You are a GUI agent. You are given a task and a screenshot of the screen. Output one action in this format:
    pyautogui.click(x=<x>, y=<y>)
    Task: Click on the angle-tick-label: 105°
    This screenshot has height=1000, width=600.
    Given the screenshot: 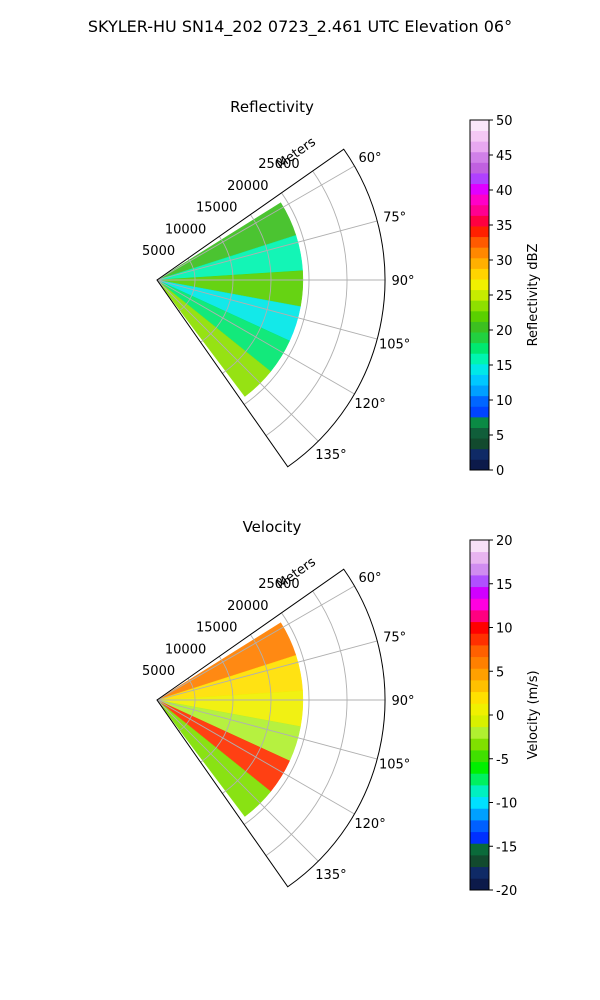 What is the action you would take?
    pyautogui.click(x=394, y=765)
    